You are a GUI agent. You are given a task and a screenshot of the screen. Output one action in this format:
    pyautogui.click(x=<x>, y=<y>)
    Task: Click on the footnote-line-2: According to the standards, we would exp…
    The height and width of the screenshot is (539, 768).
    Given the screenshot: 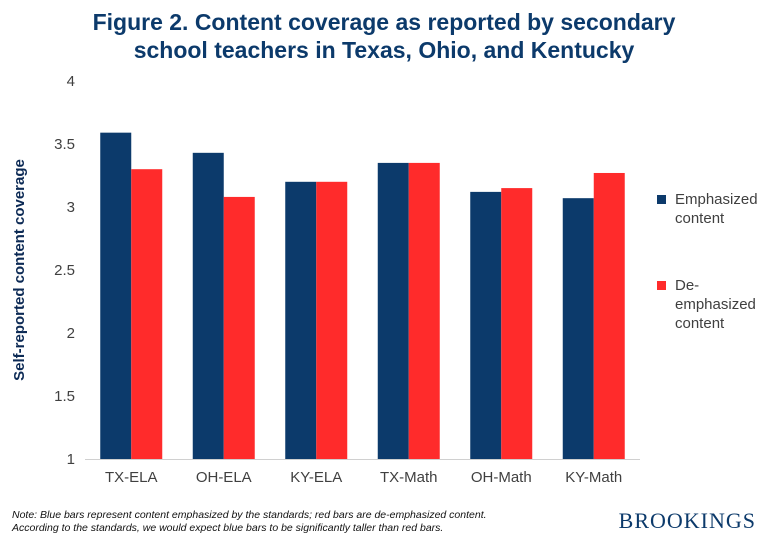 What is the action you would take?
    pyautogui.click(x=228, y=528)
    